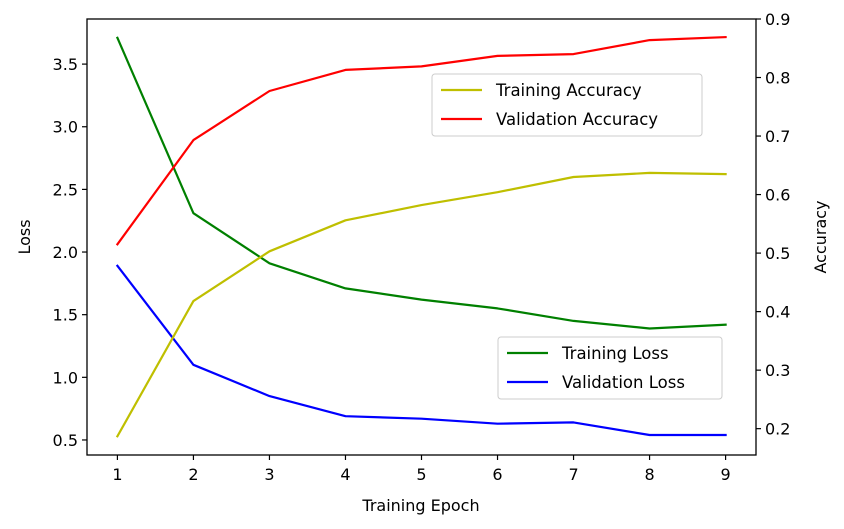 Image resolution: width=844 pixels, height=529 pixels. What do you see at coordinates (777, 19) in the screenshot?
I see `right-tick-label: 0.9` at bounding box center [777, 19].